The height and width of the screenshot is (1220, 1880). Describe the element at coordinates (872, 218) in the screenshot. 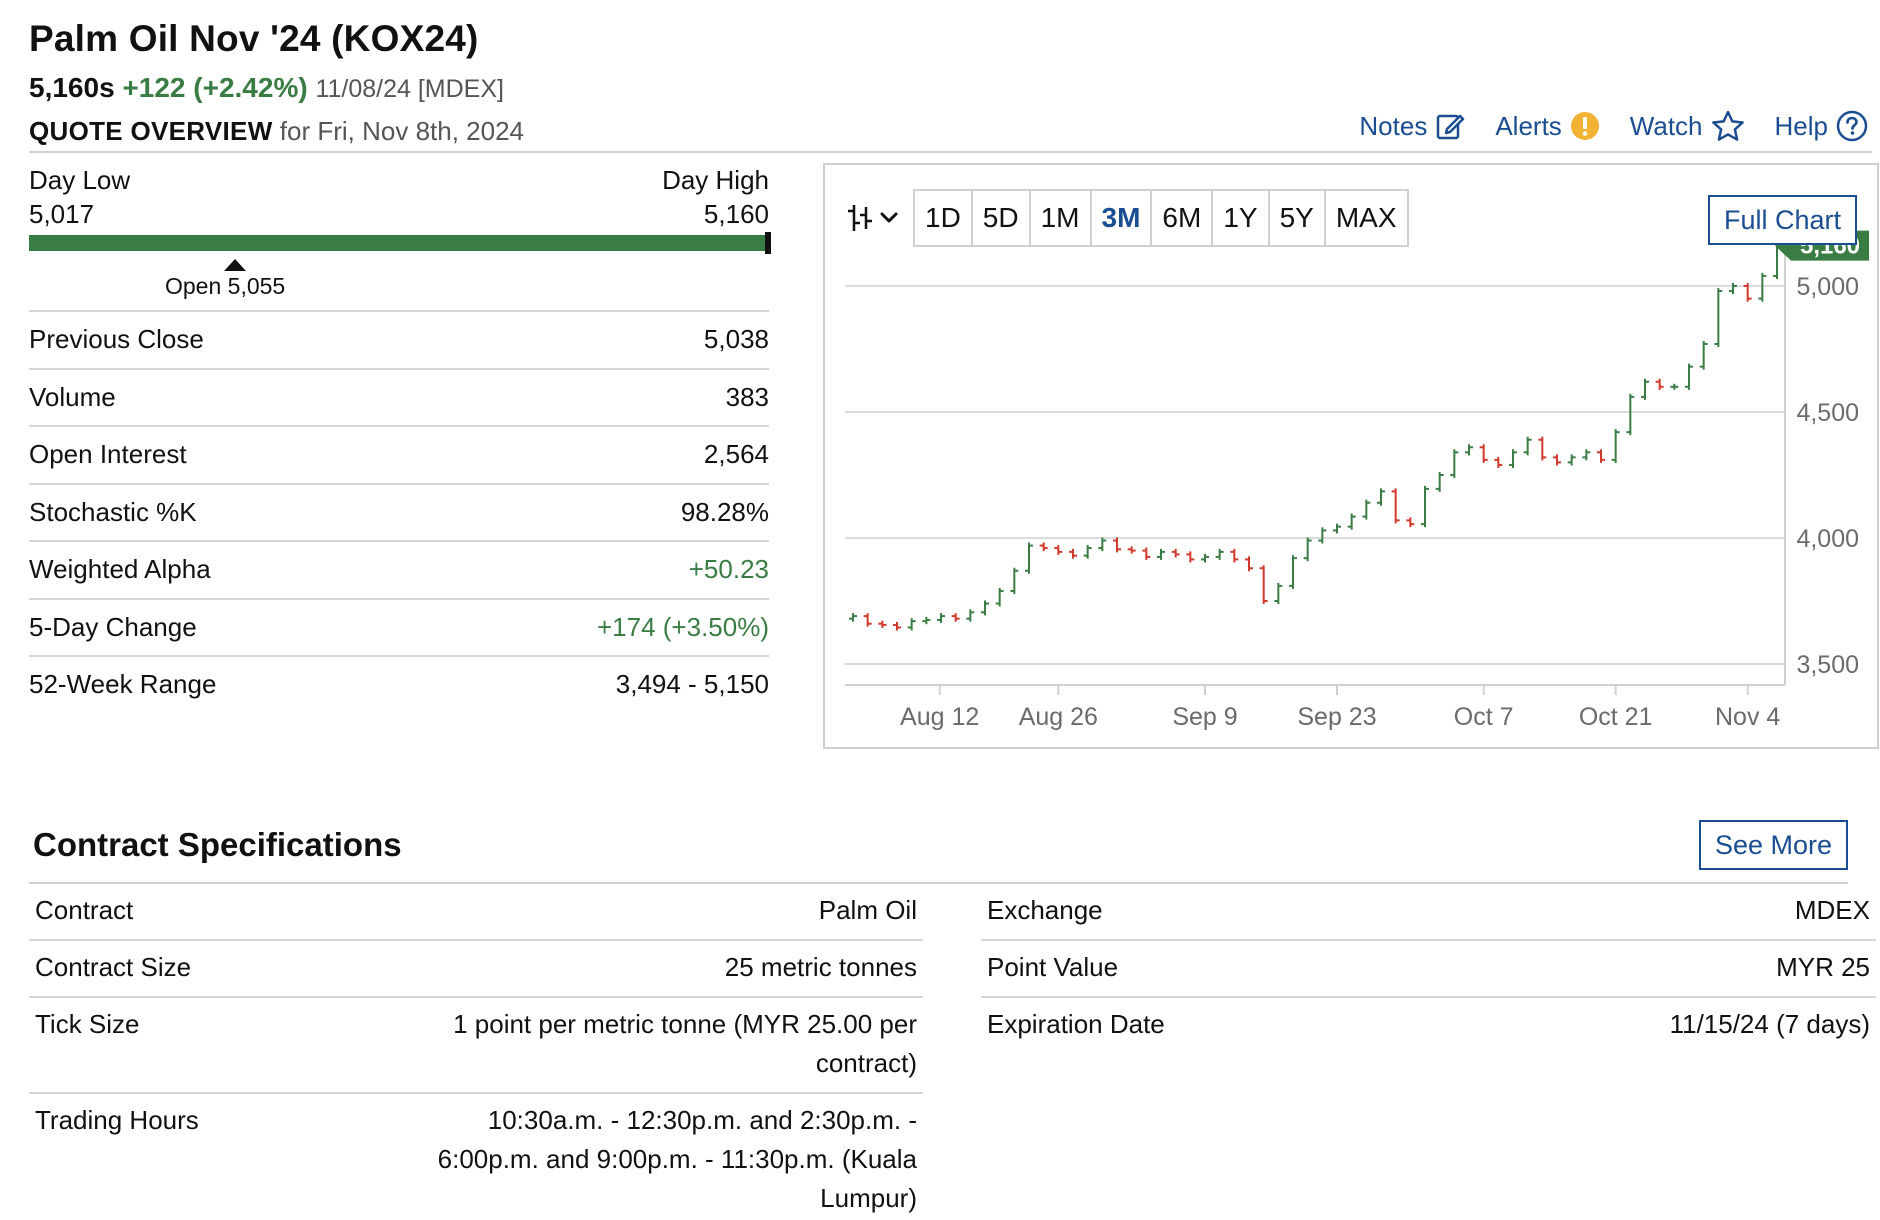

I see `chart-type-button` at that location.